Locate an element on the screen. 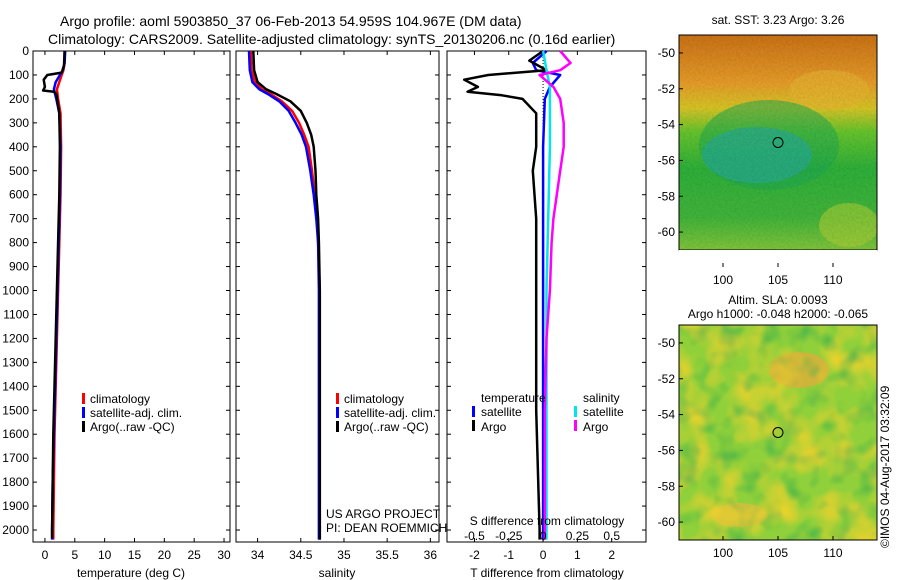 The height and width of the screenshot is (580, 900). legend-swatch-satellite is located at coordinates (83, 412).